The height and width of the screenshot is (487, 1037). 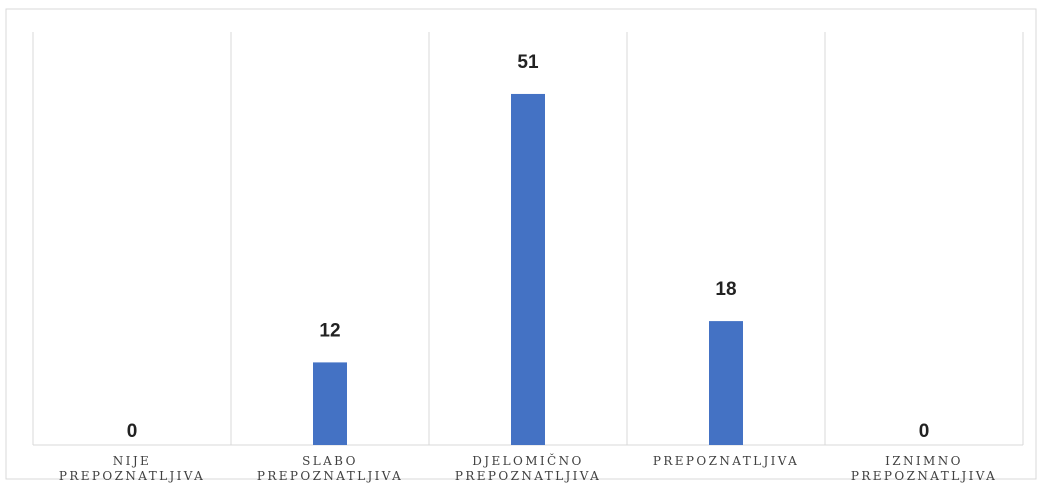 What do you see at coordinates (924, 468) in the screenshot?
I see `category-label-4: IZNIMNO PREPOZNATLJIVA` at bounding box center [924, 468].